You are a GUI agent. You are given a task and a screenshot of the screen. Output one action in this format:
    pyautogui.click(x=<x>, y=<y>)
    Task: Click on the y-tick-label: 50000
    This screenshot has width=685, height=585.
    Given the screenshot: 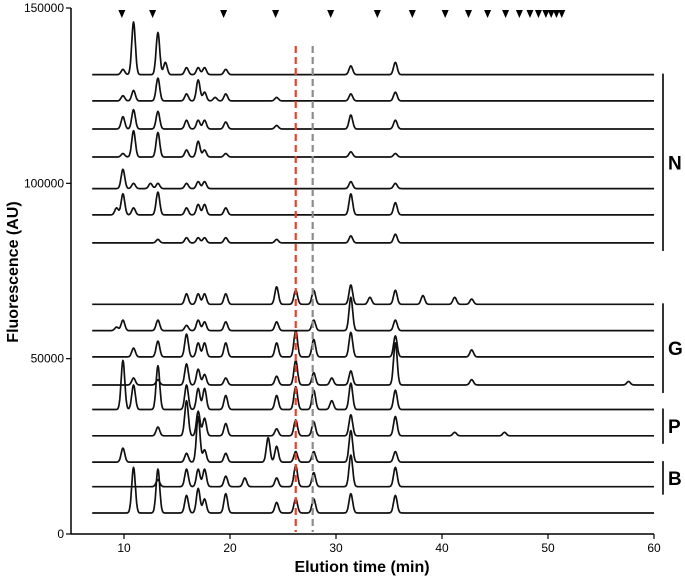 What is the action you would take?
    pyautogui.click(x=48, y=359)
    